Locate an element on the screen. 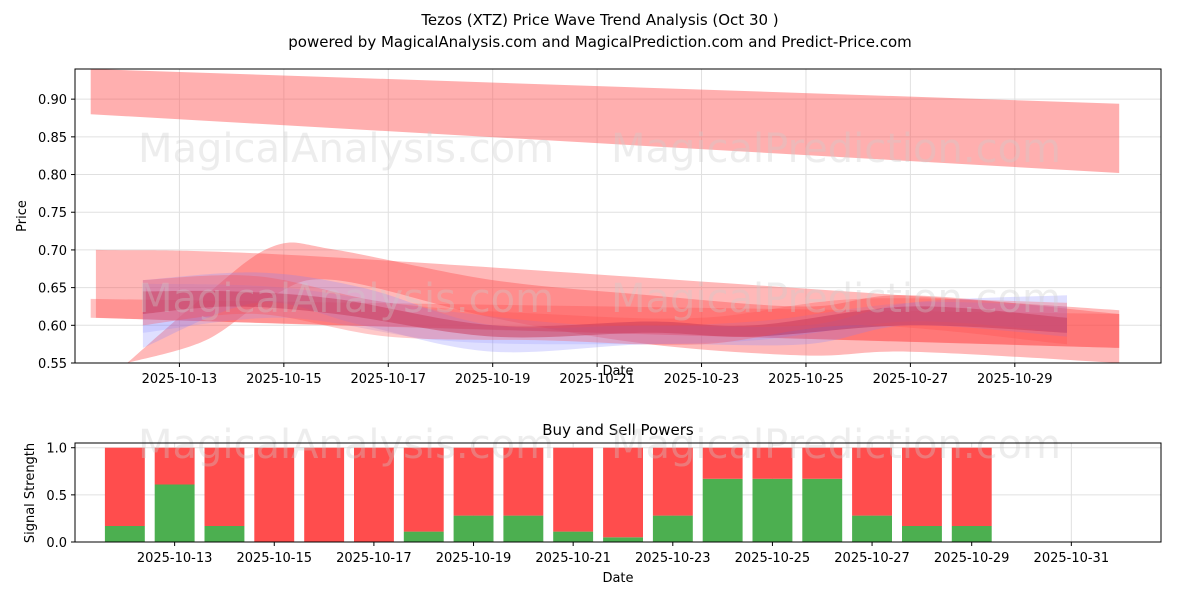 This screenshot has height=600, width=1200. price-x-axis-label: Date is located at coordinates (617, 371).